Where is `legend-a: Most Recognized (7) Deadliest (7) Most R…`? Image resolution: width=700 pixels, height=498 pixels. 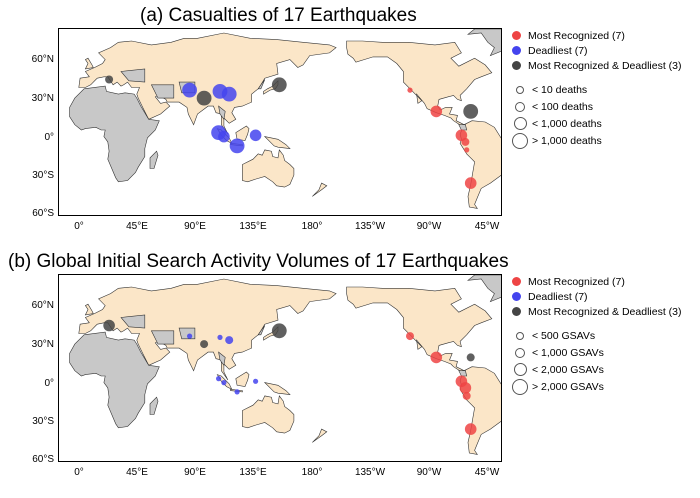
legend-a: Most Recognized (7) Deadliest (7) Most R… is located at coordinates (605, 88).